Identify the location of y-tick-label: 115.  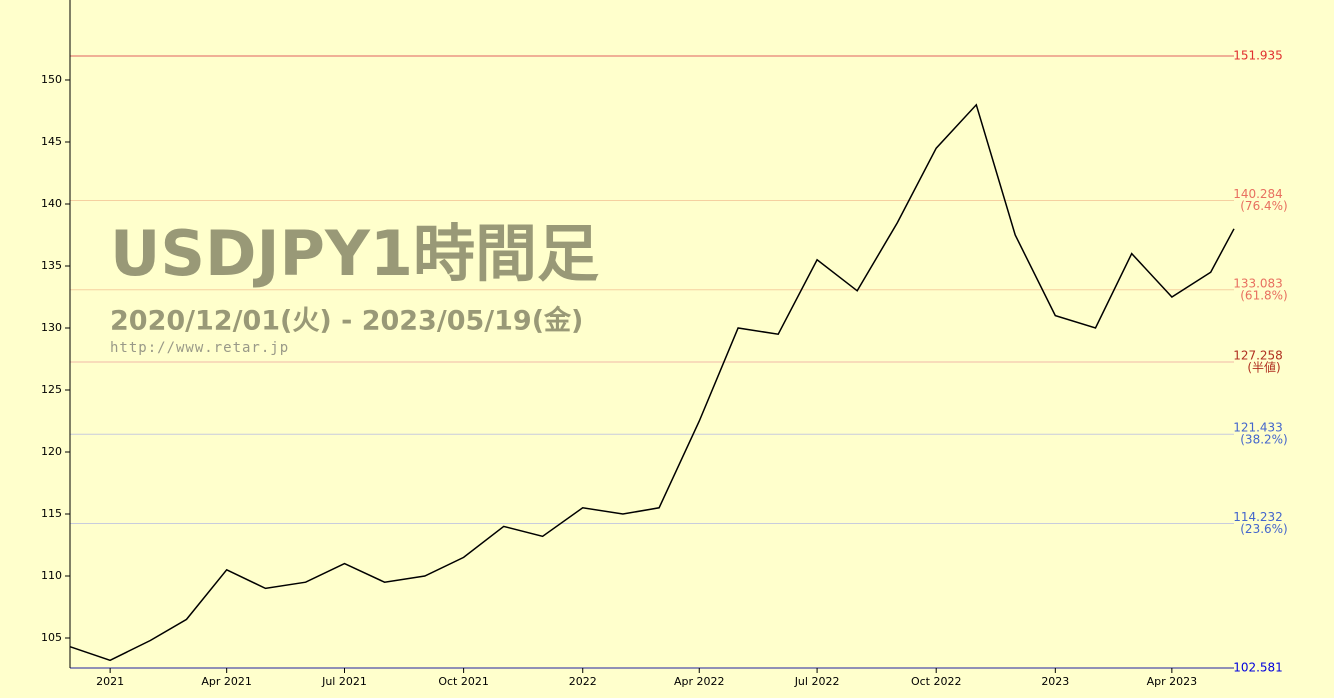
(51, 513).